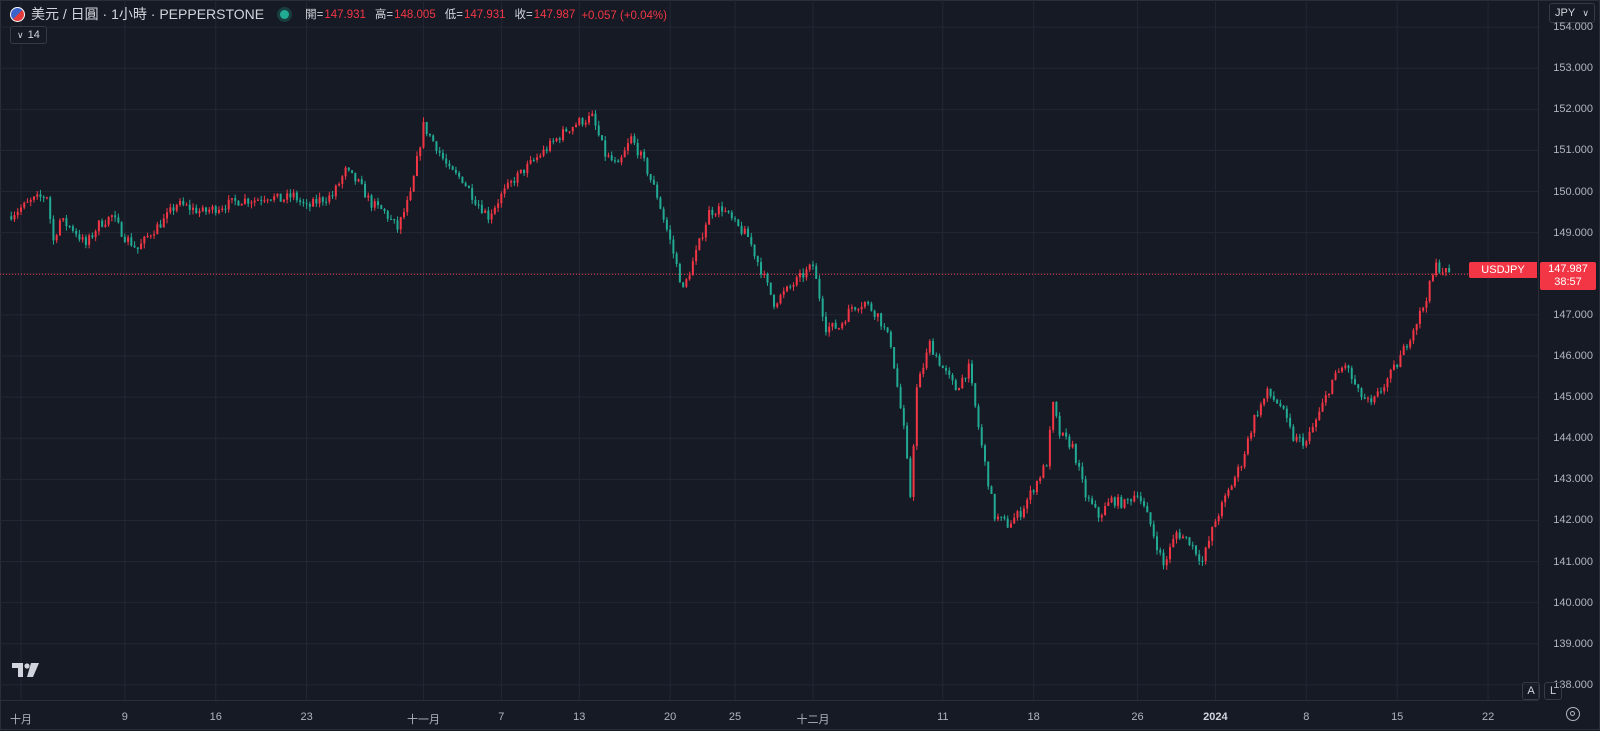  Describe the element at coordinates (943, 717) in the screenshot. I see `time-tick-label: 11` at that location.